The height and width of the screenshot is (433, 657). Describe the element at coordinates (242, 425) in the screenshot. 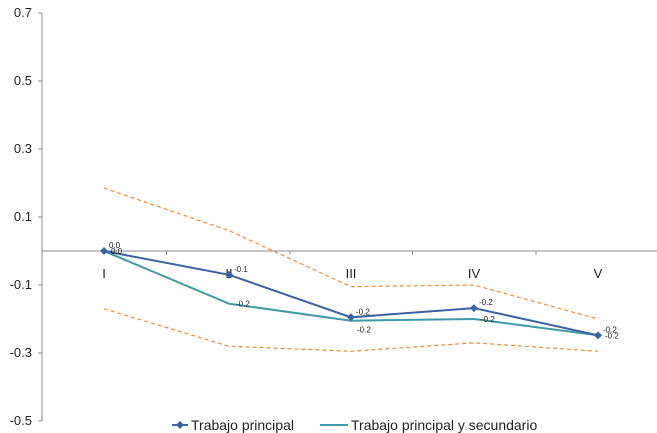

I see `legend-label: Trabajo principal` at that location.